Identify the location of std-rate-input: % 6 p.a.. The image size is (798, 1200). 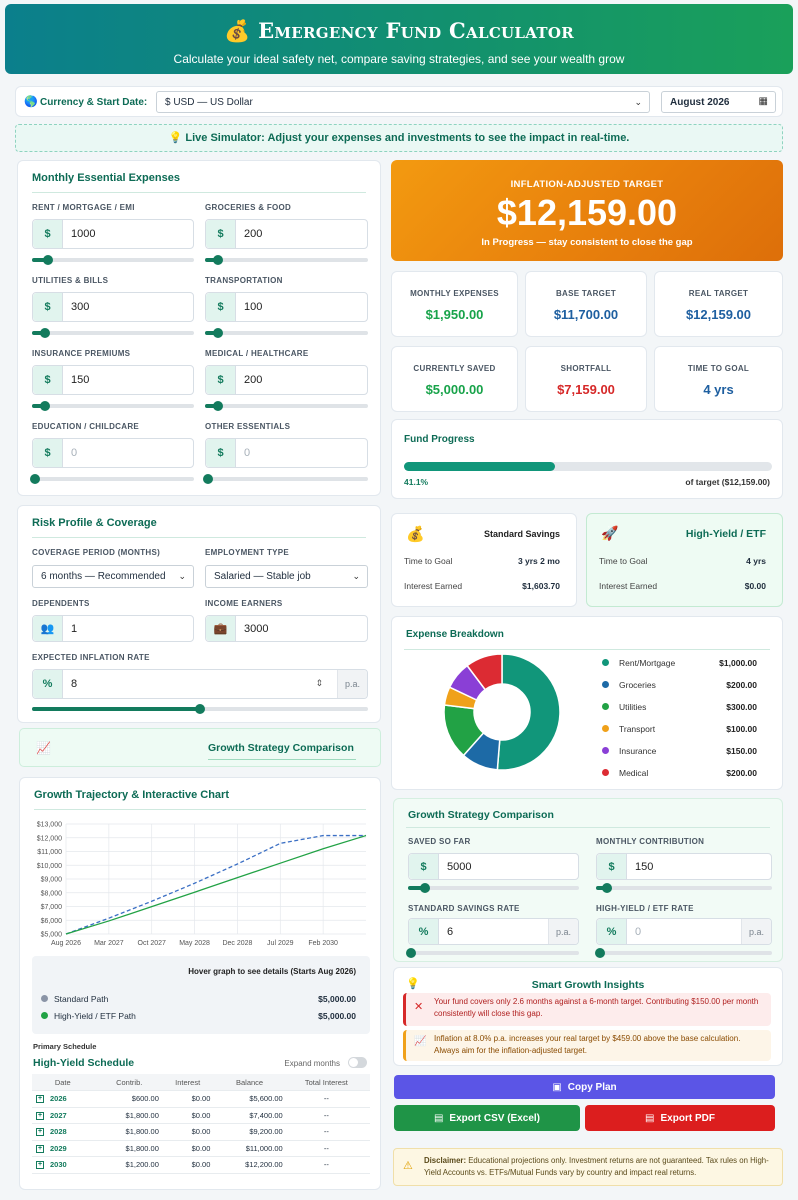
(493, 931).